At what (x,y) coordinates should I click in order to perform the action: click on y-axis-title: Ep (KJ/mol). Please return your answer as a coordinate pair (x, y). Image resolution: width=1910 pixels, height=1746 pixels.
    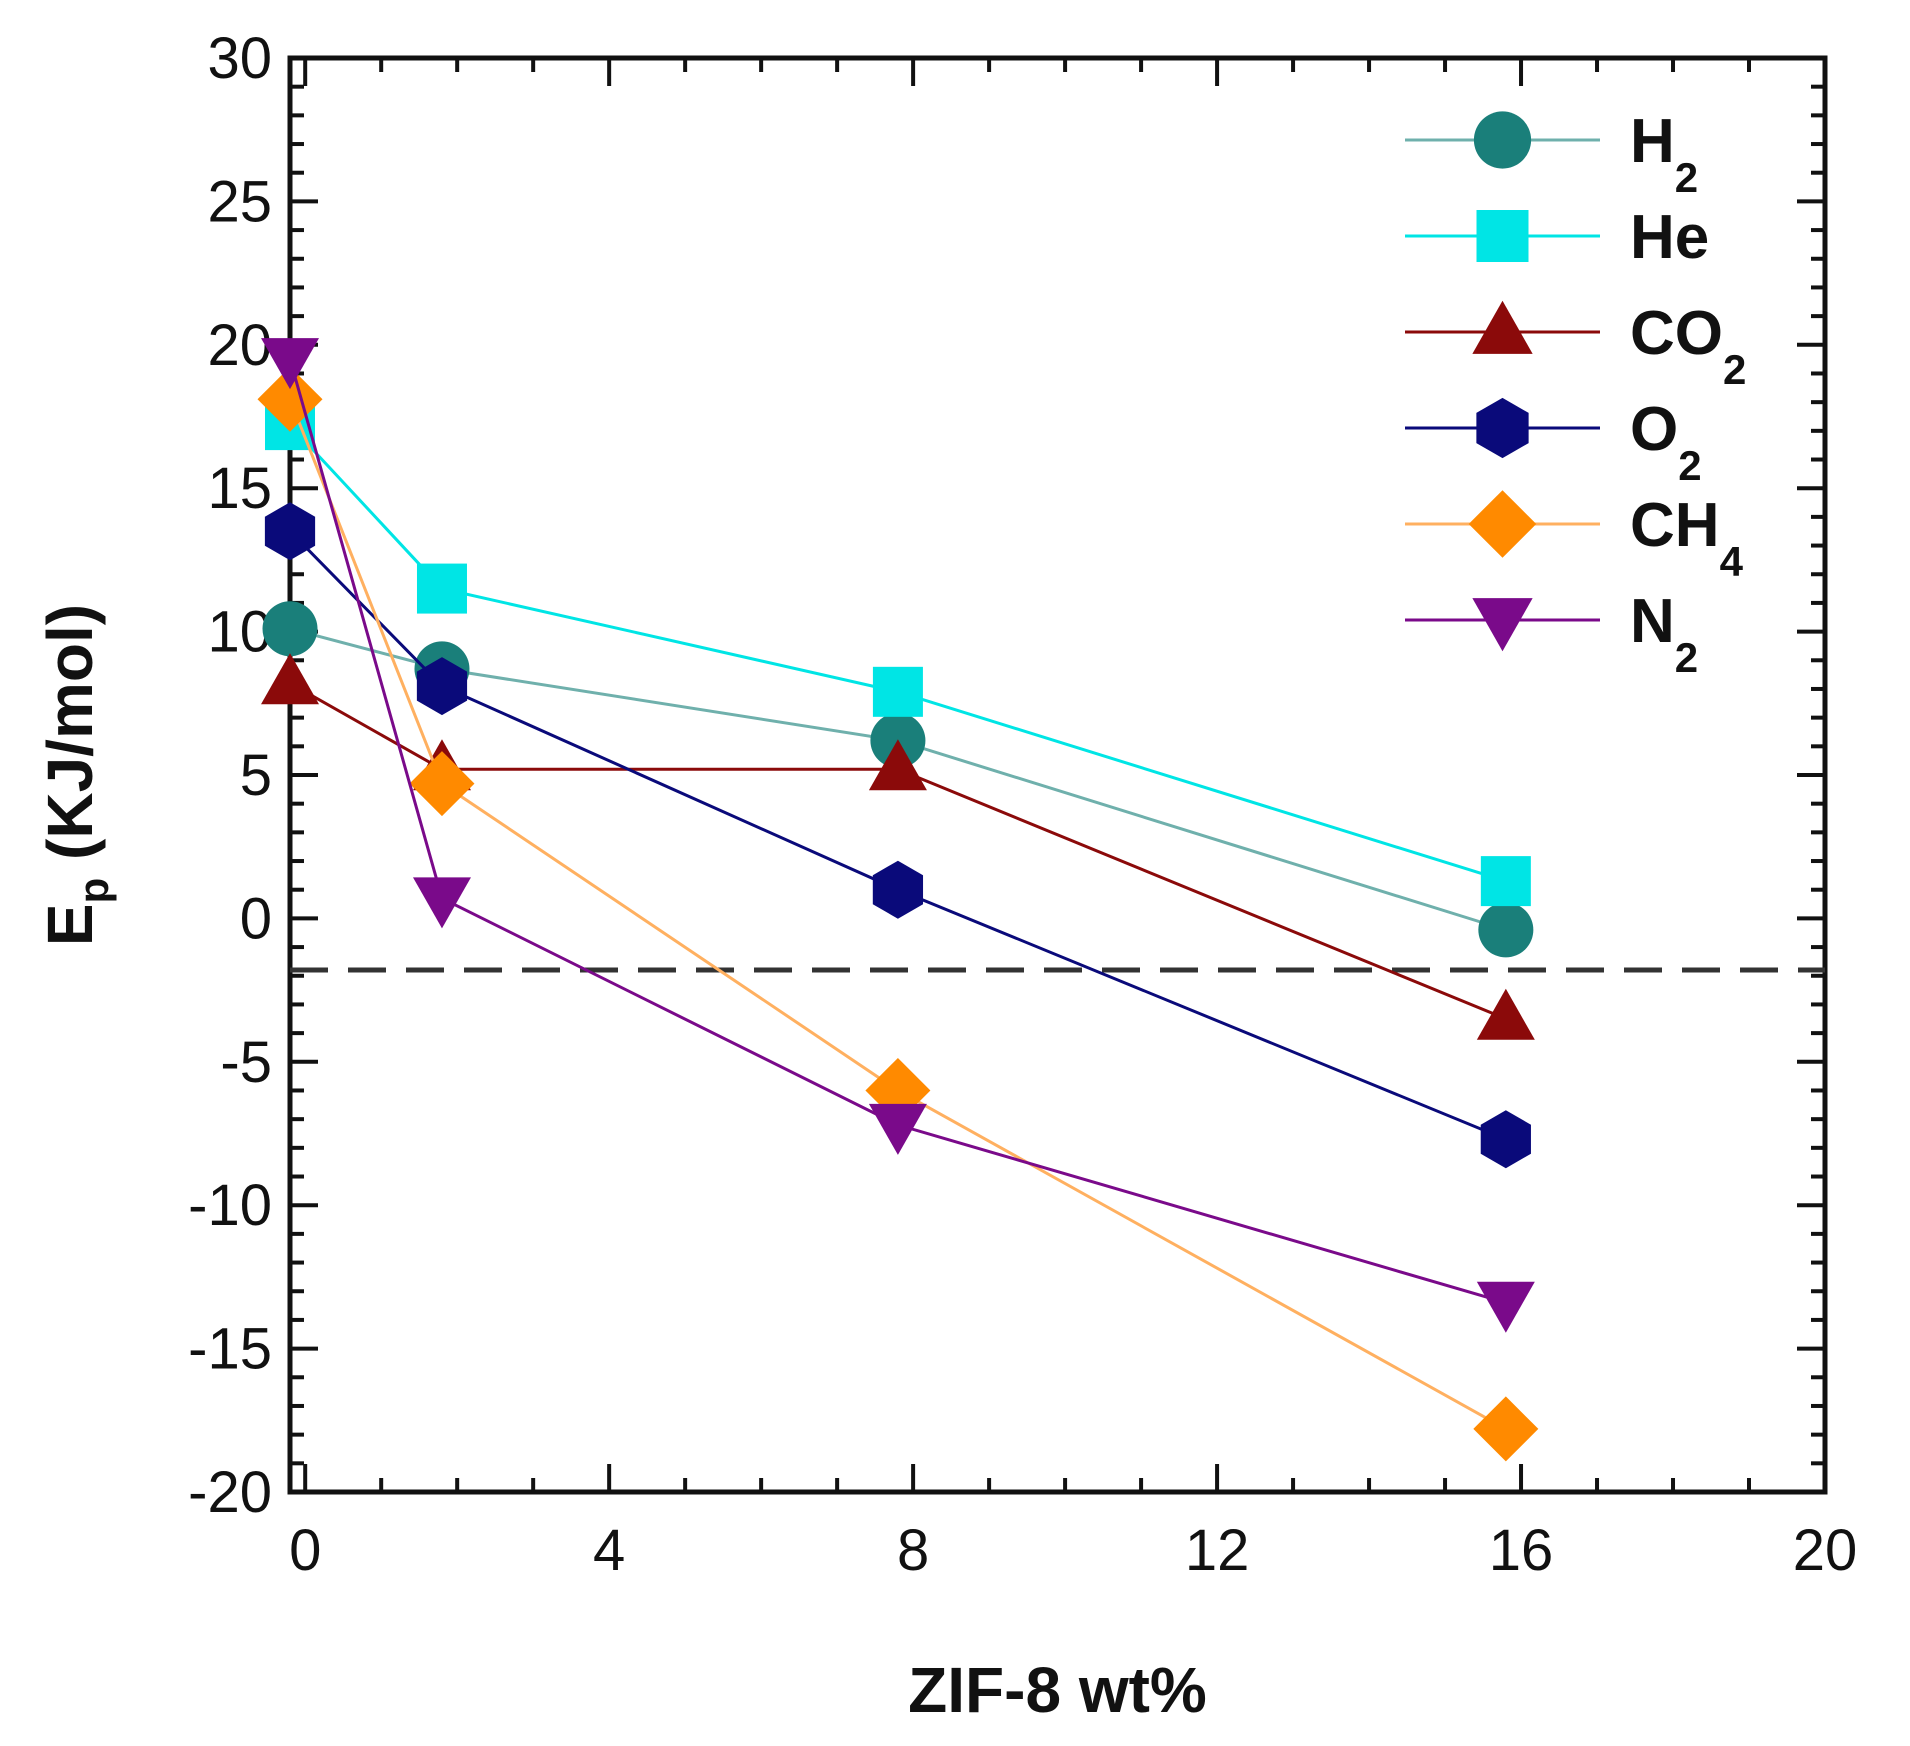
    Looking at the image, I should click on (75, 775).